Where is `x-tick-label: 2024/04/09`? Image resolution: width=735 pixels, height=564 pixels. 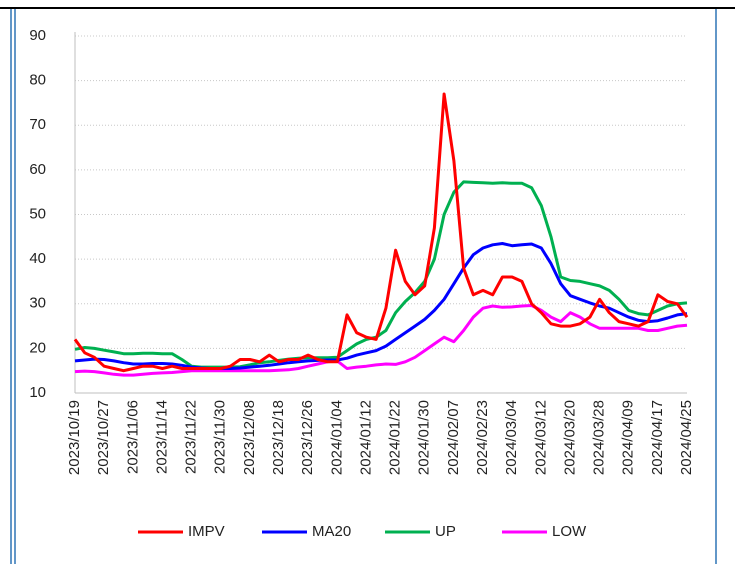 x-tick-label: 2024/04/09 is located at coordinates (628, 437).